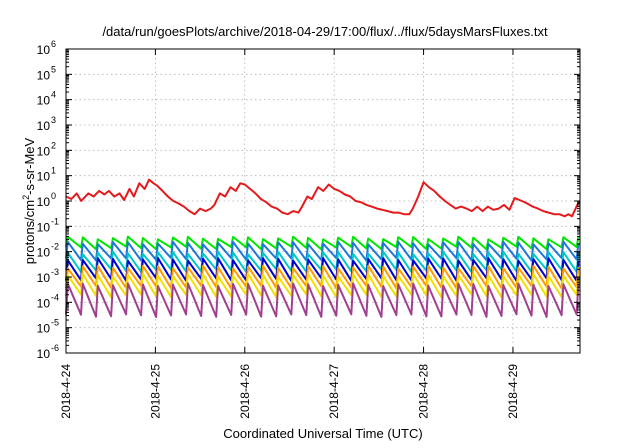 The image size is (640, 448). I want to click on y-tick-exponent: 6, so click(53, 44).